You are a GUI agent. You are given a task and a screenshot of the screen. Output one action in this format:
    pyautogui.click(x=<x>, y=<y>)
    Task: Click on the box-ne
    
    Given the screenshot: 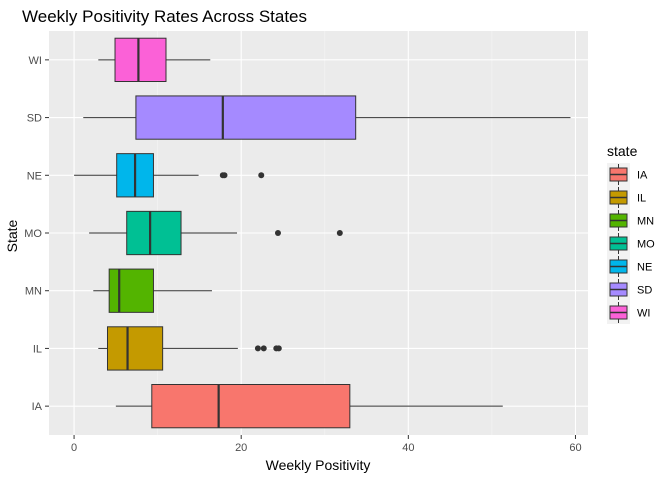 What is the action you would take?
    pyautogui.click(x=169, y=175)
    